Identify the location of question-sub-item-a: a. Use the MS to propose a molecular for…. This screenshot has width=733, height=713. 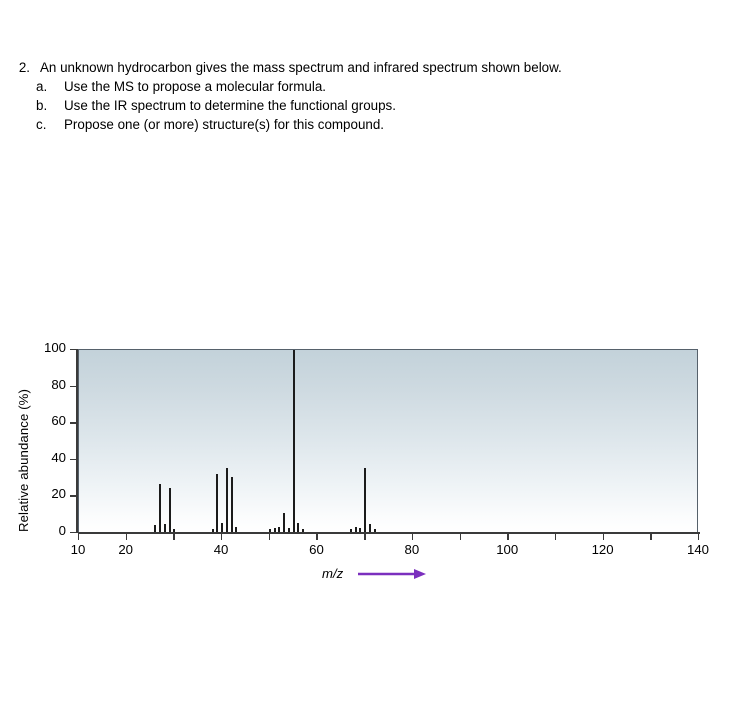
(366, 86).